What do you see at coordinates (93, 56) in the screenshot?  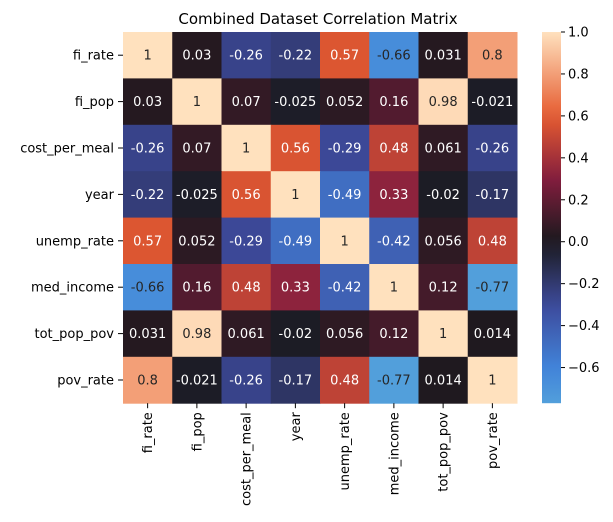 I see `y-tick-label: fi_rate` at bounding box center [93, 56].